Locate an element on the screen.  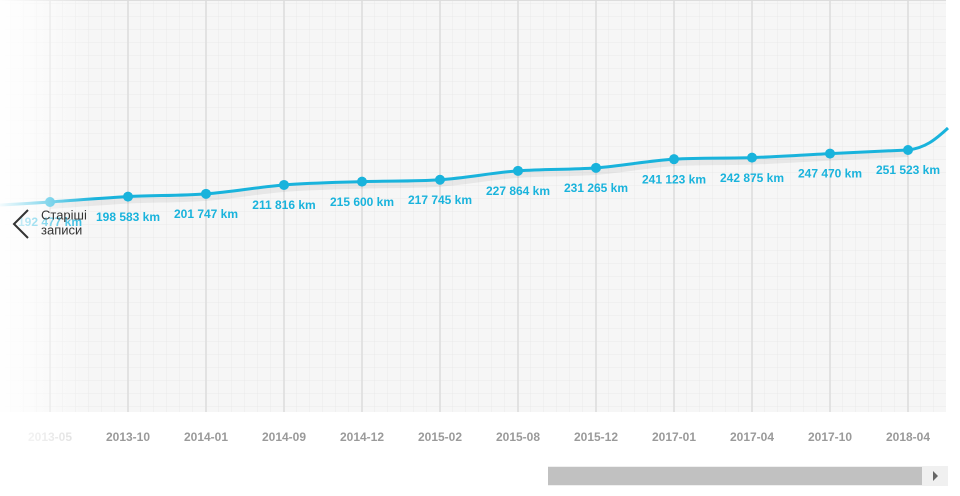
value-label: 231 265 km is located at coordinates (596, 188).